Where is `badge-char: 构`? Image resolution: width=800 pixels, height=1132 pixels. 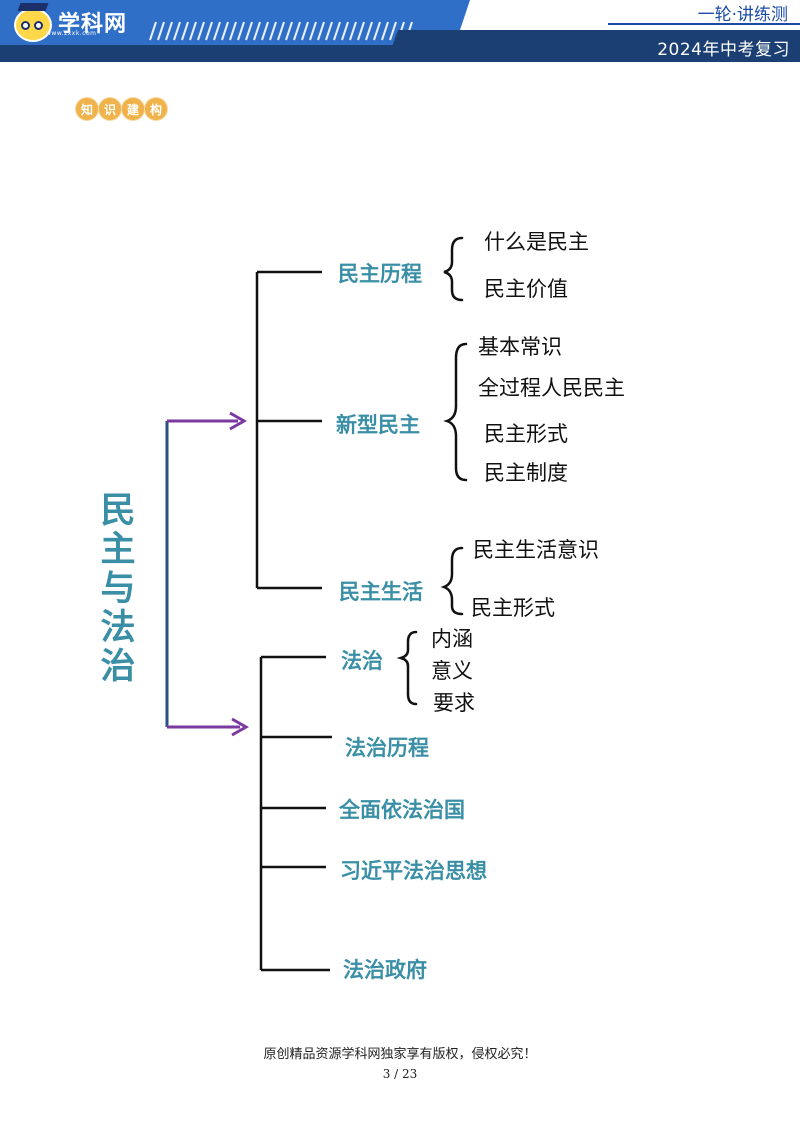 badge-char: 构 is located at coordinates (156, 109).